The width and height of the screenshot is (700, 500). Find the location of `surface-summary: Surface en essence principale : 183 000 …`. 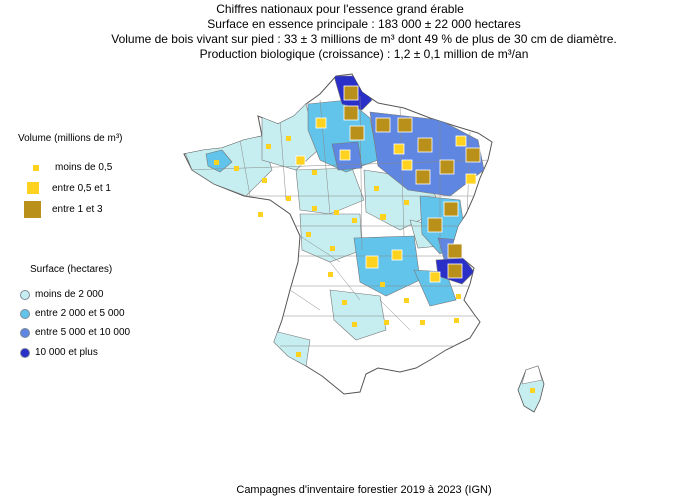

surface-summary: Surface en essence principale : 183 000 … is located at coordinates (364, 24).